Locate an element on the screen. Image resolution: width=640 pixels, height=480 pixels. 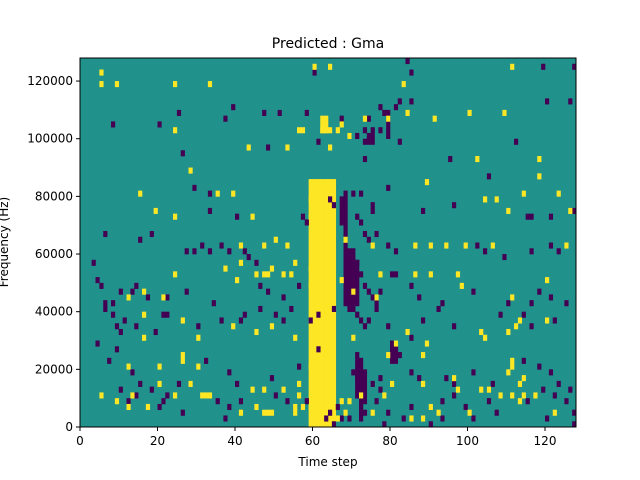
x-tick-label: 0 is located at coordinates (80, 441).